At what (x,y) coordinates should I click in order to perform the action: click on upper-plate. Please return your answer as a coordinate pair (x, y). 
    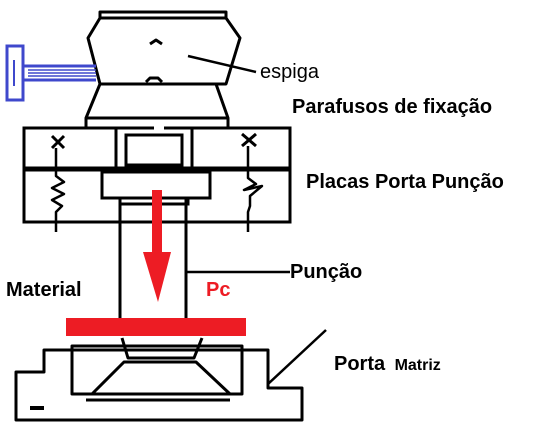
    Looking at the image, I should click on (157, 148).